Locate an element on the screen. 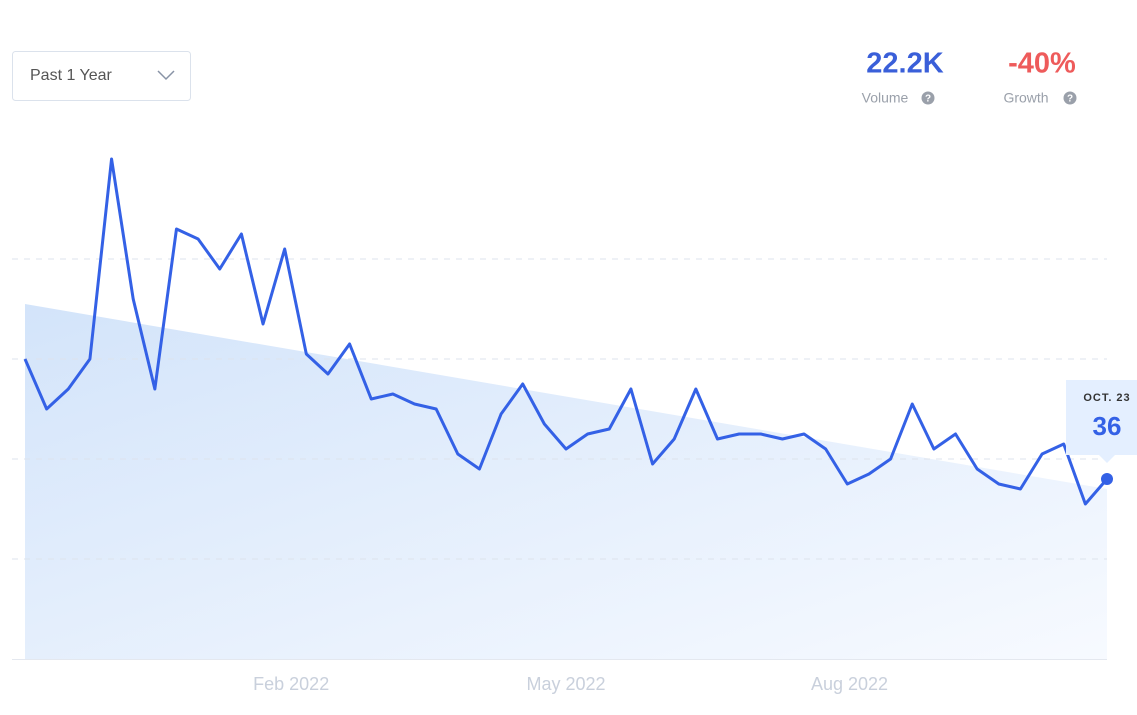  last-point is located at coordinates (1107, 479).